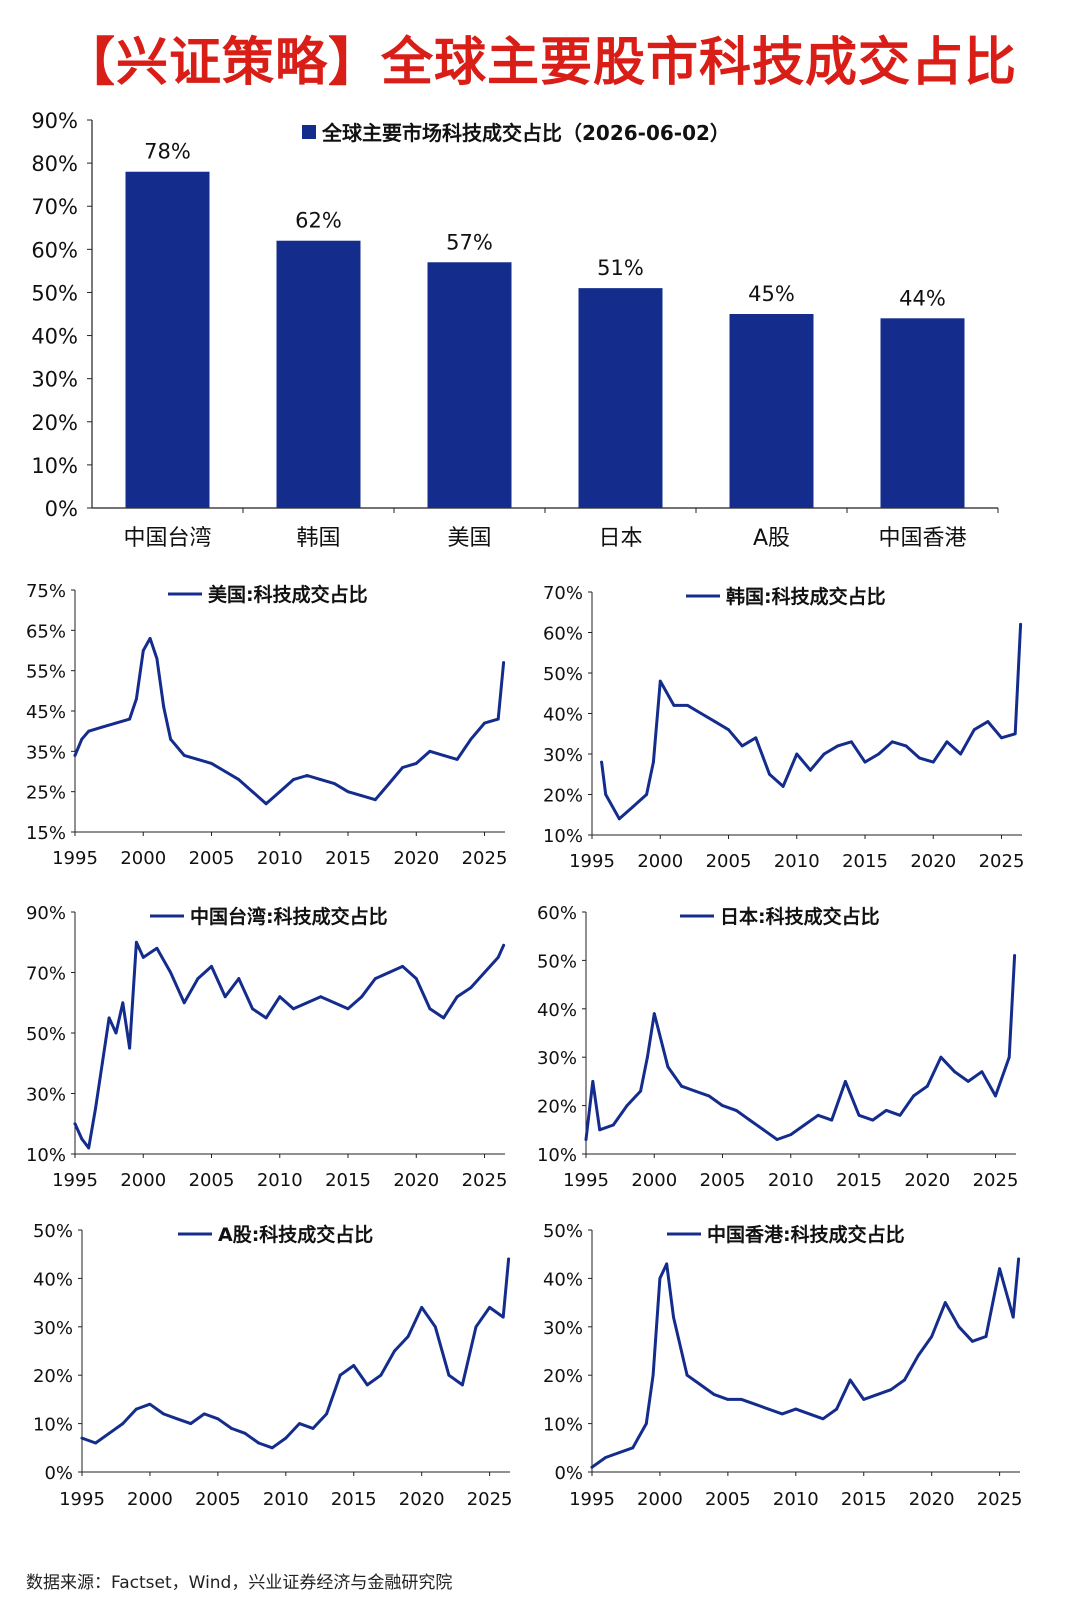  What do you see at coordinates (865, 861) in the screenshot?
I see `x-tick-label: 2015` at bounding box center [865, 861].